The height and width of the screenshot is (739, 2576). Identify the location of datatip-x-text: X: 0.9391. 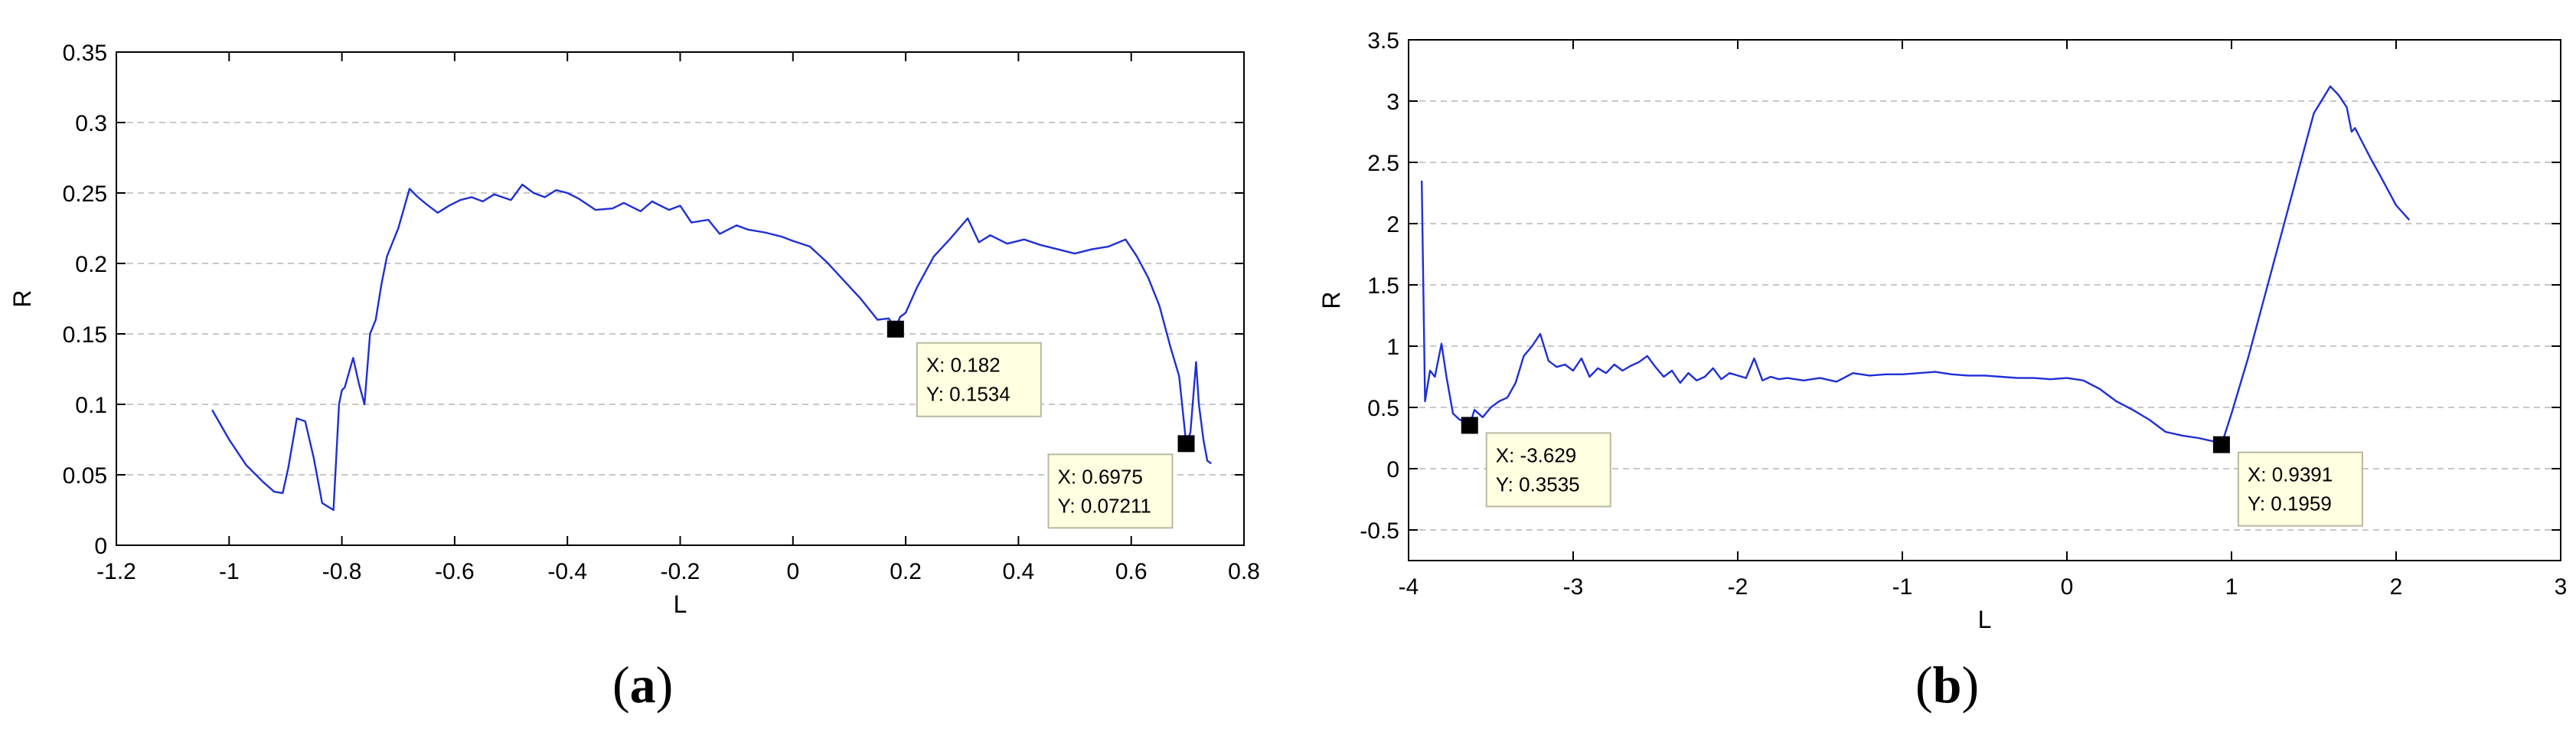
(2290, 475).